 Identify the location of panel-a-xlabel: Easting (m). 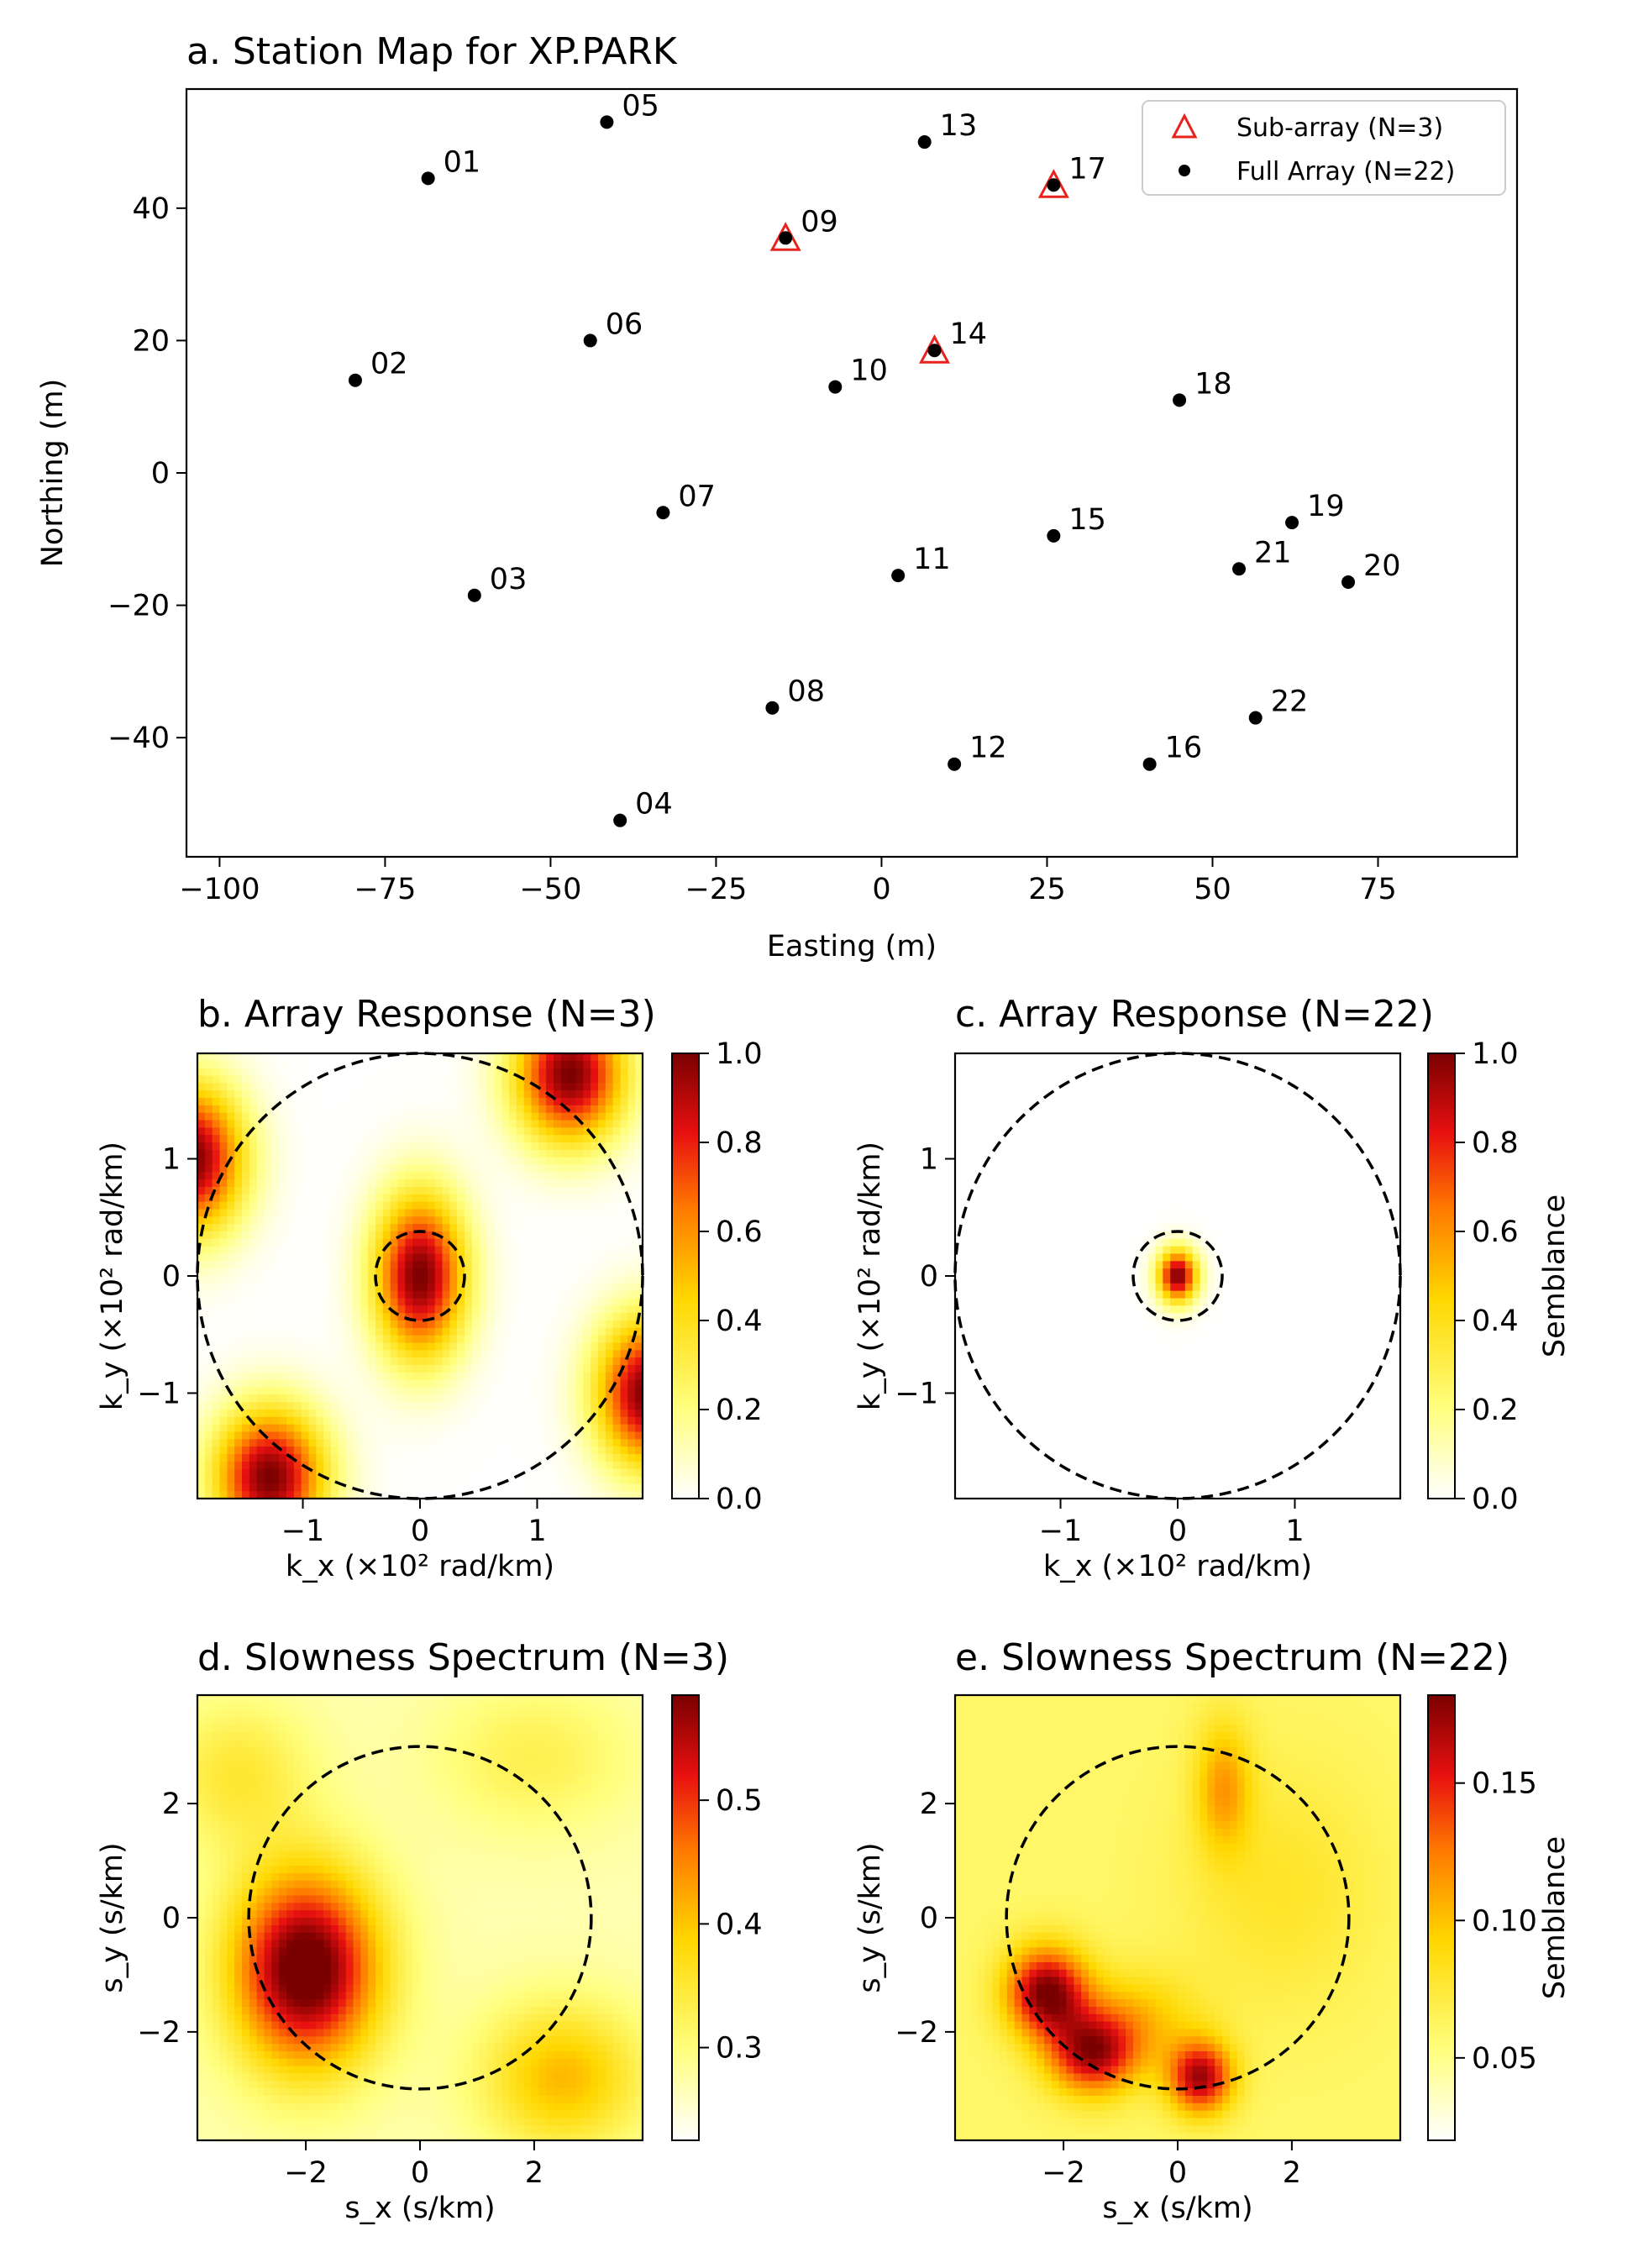
(852, 946).